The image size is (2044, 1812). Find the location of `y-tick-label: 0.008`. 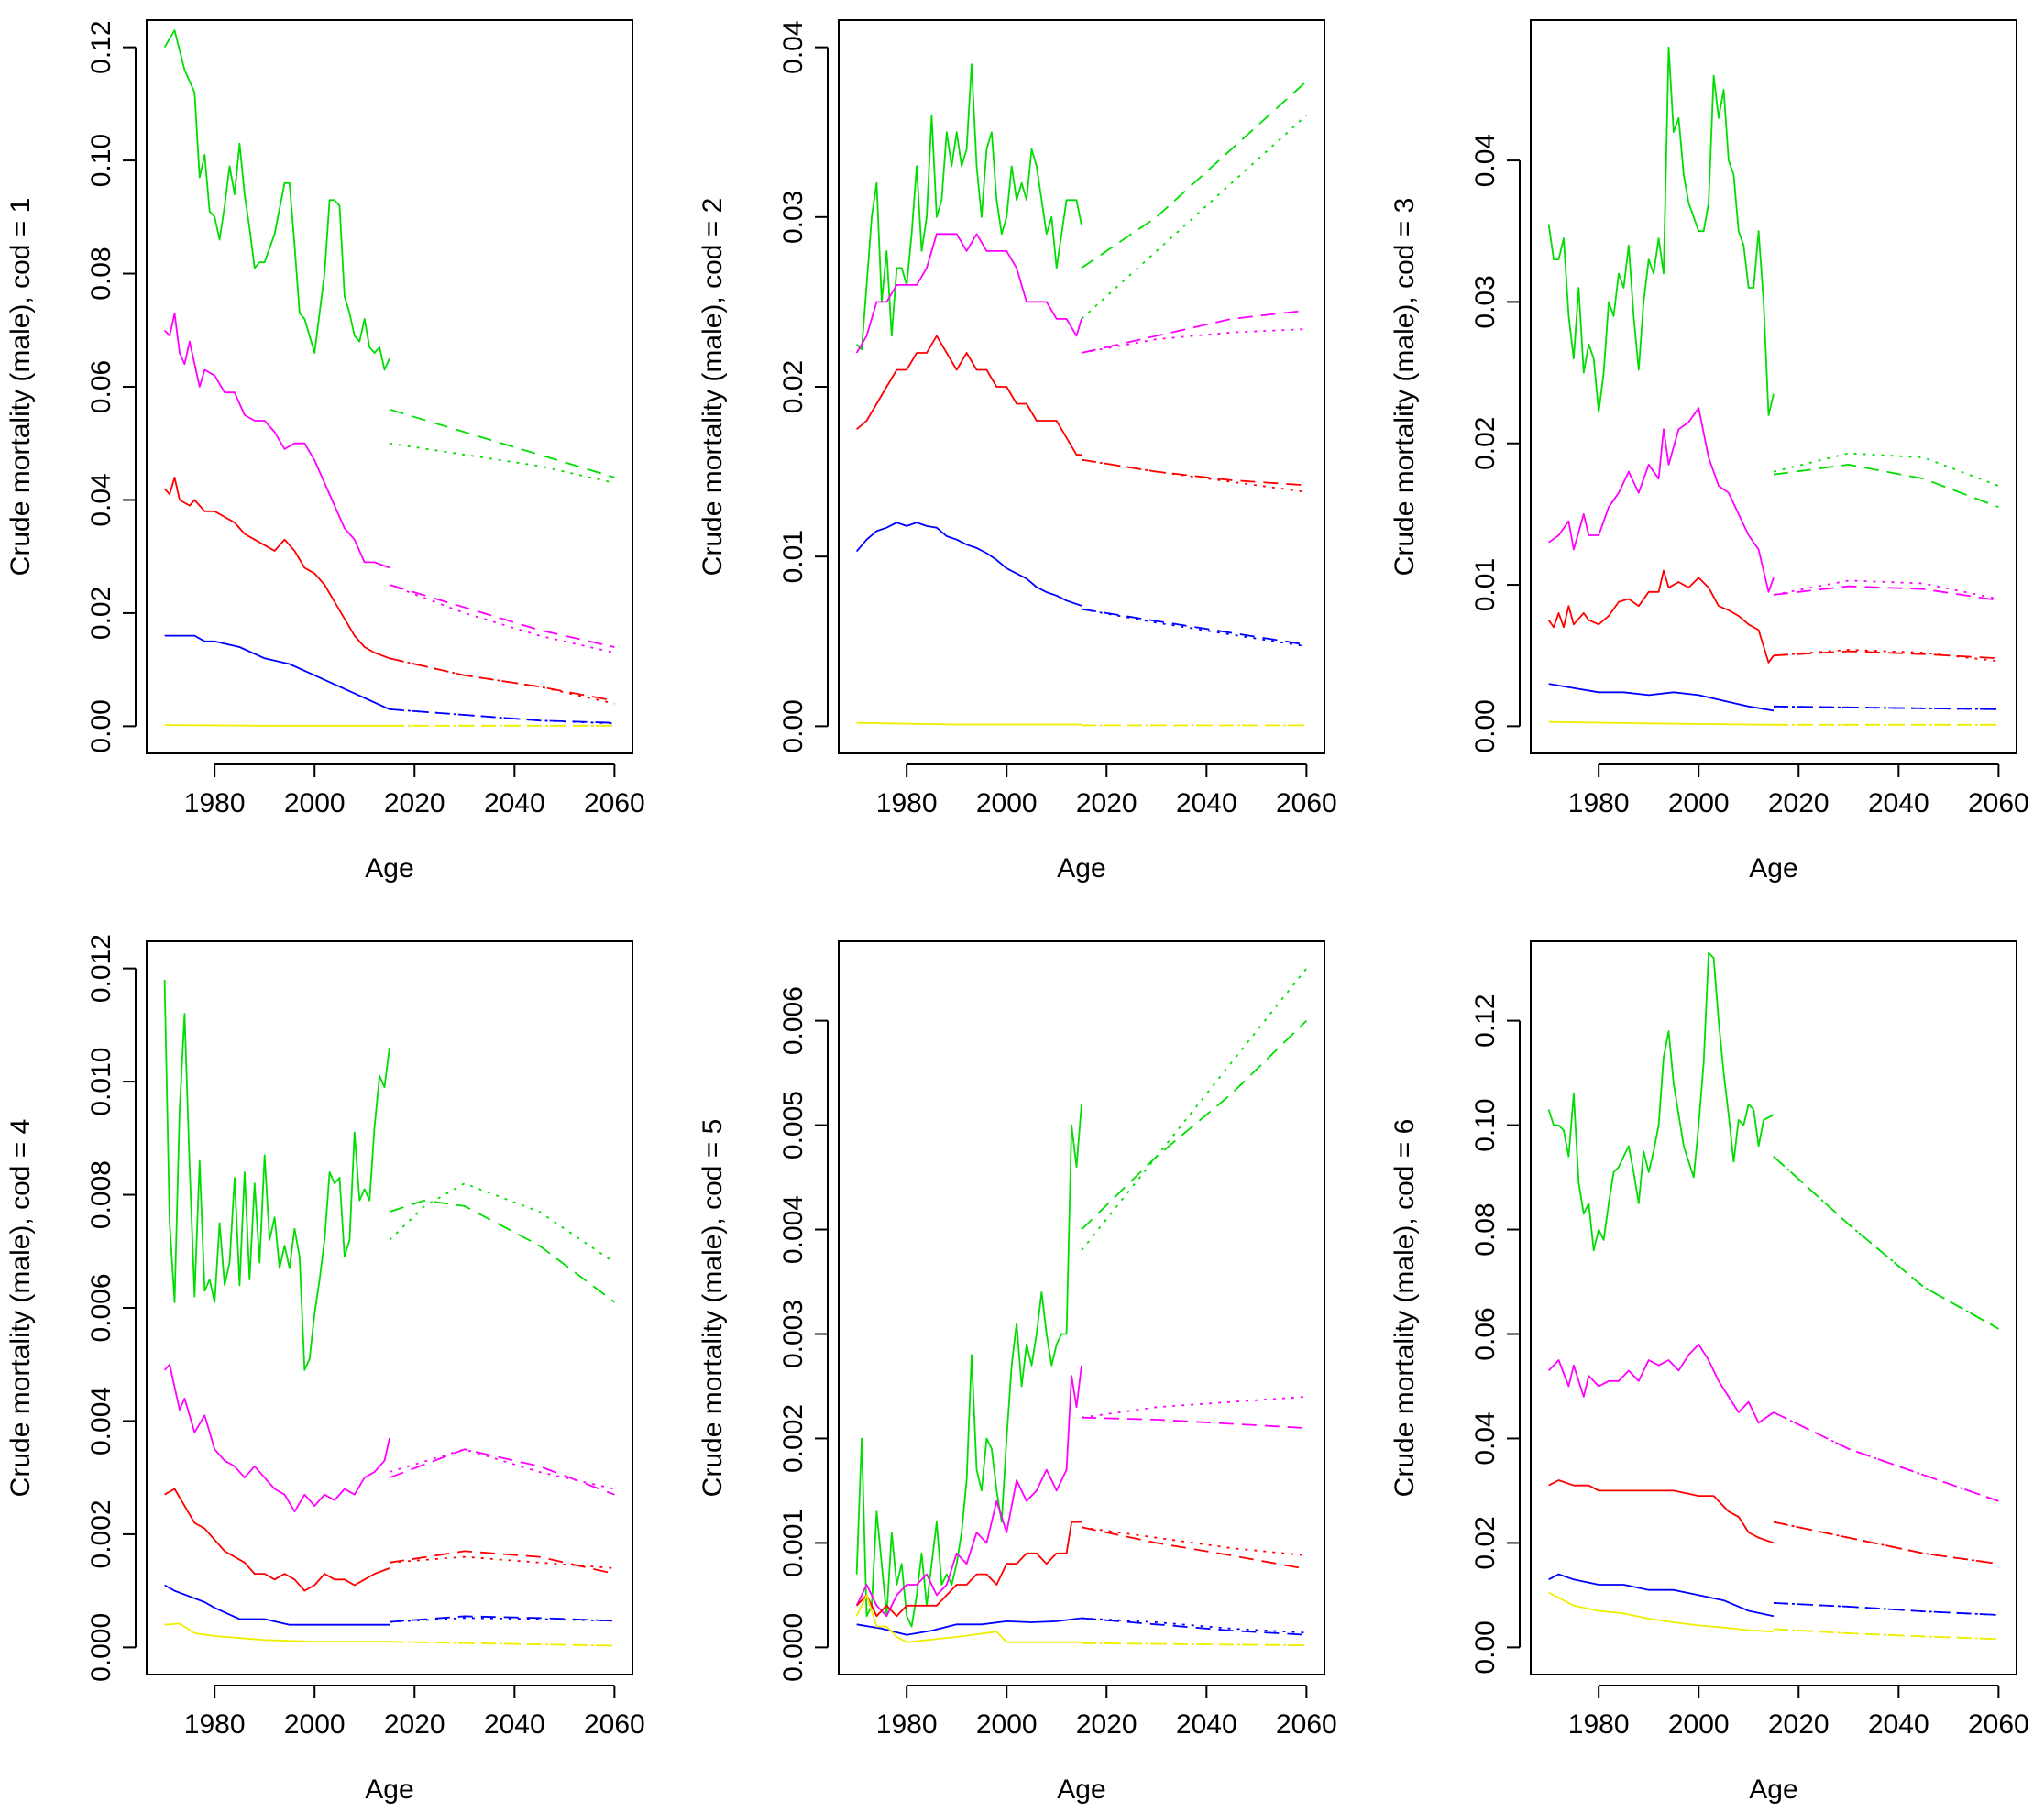

y-tick-label: 0.008 is located at coordinates (101, 1194).